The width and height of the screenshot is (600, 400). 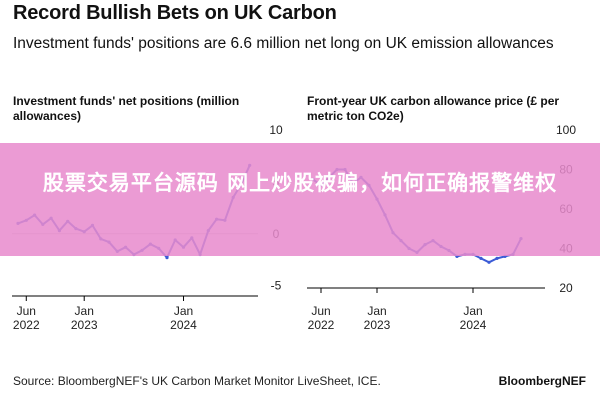 What do you see at coordinates (566, 130) in the screenshot?
I see `y-tick-label: 100` at bounding box center [566, 130].